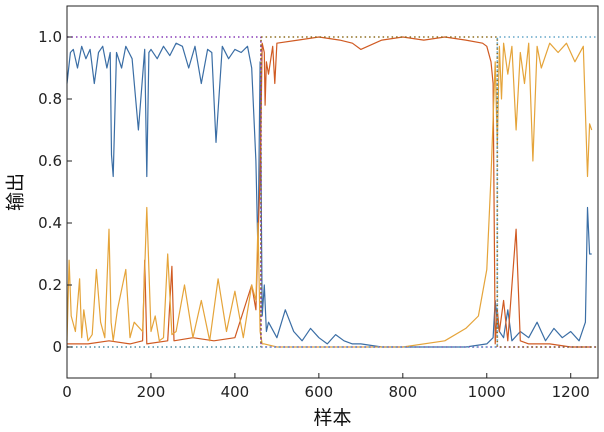  What do you see at coordinates (332, 418) in the screenshot?
I see `x-axis-label: 样本` at bounding box center [332, 418].